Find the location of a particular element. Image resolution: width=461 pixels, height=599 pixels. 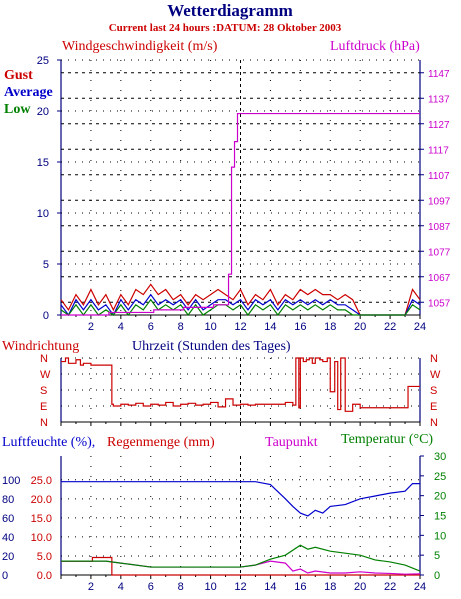

humidity-xtick-label: 4 is located at coordinates (121, 587).